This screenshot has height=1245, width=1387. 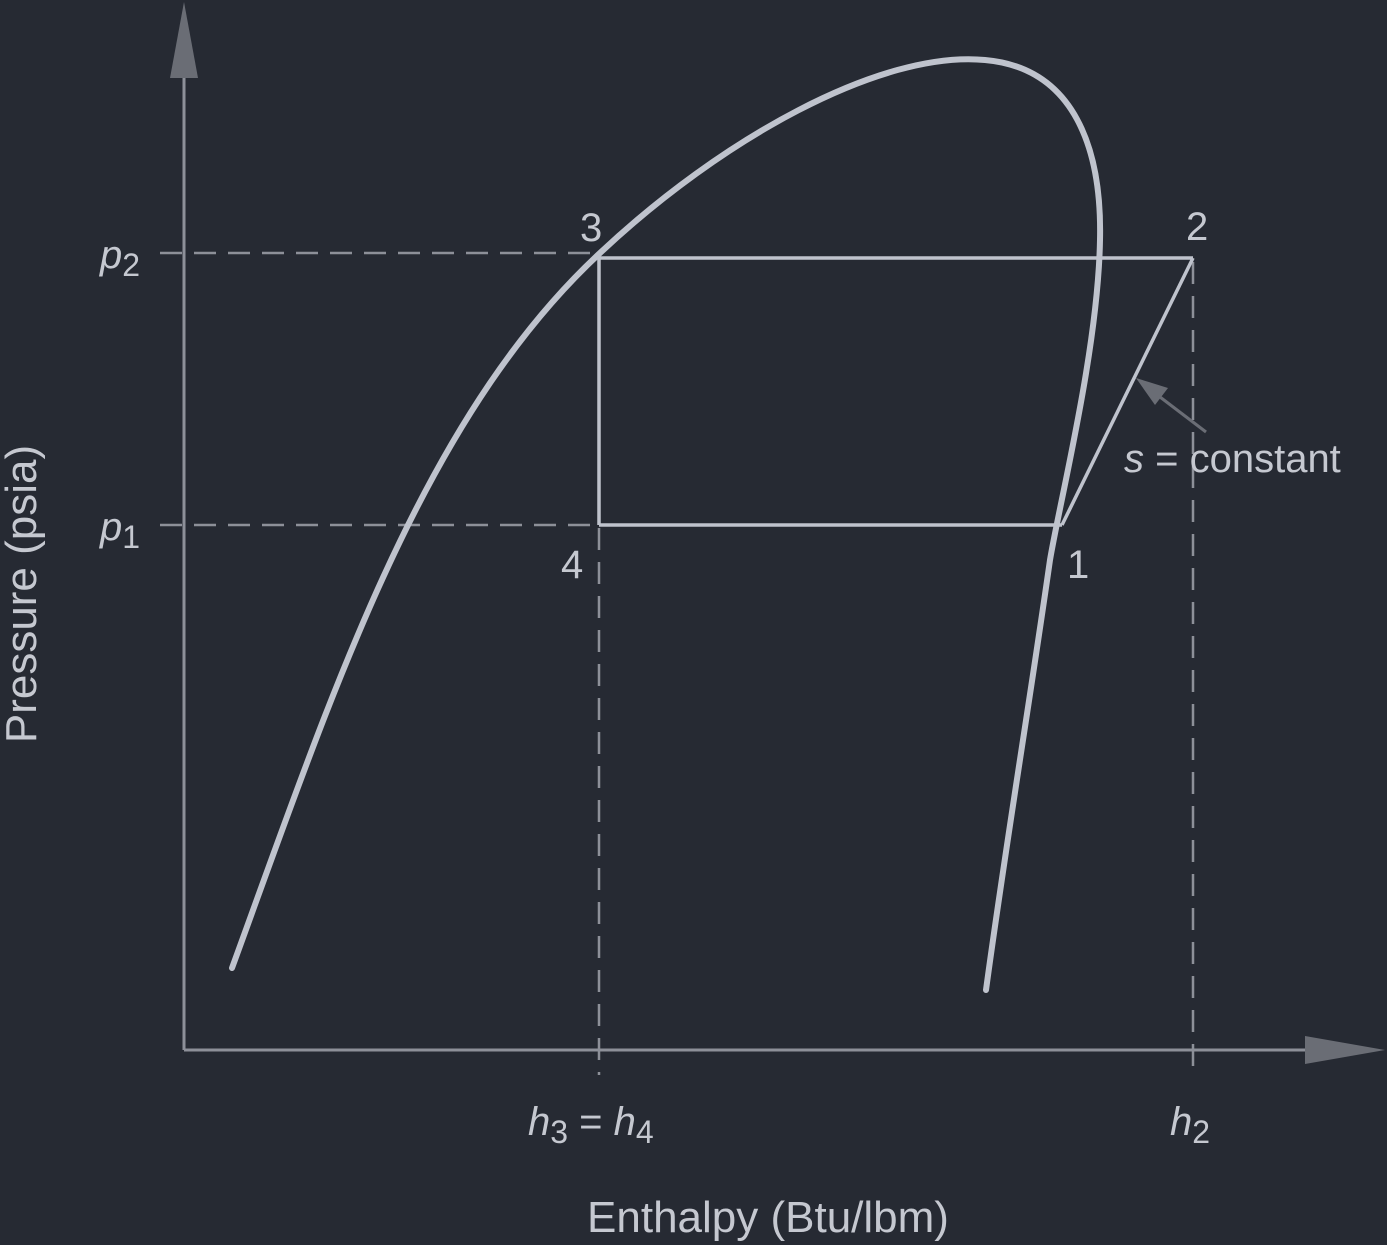 I want to click on state-point-1-label: 1, so click(x=1078, y=565).